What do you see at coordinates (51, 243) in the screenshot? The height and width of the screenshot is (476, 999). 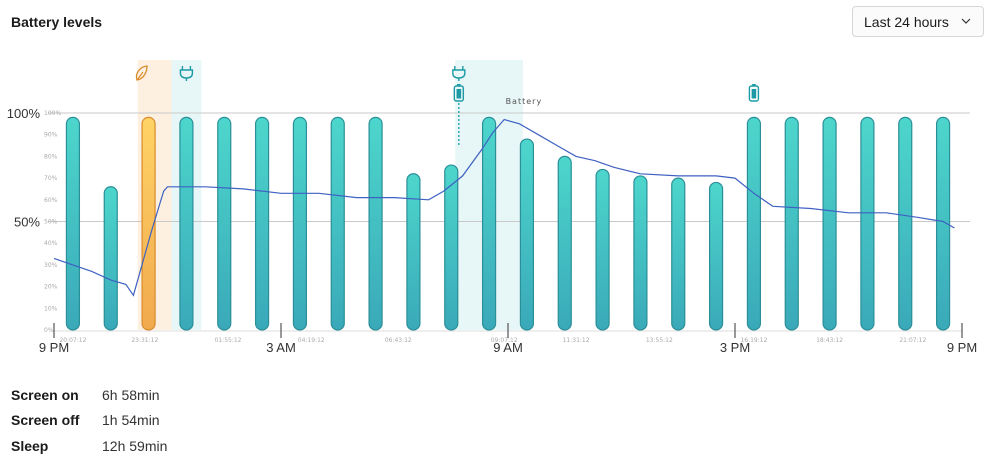 I see `y-minor-label: 40%` at bounding box center [51, 243].